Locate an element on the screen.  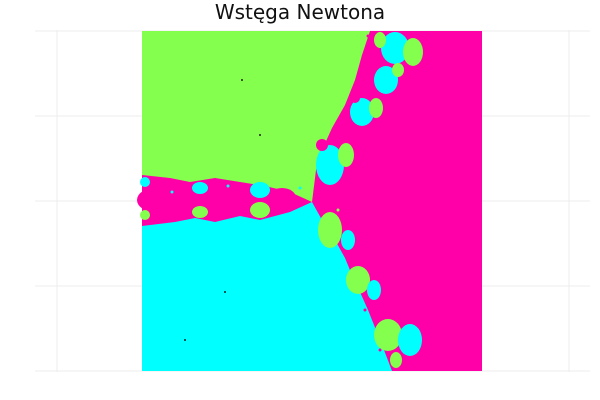
plot-title: Wstęga Newtona is located at coordinates (300, 12).